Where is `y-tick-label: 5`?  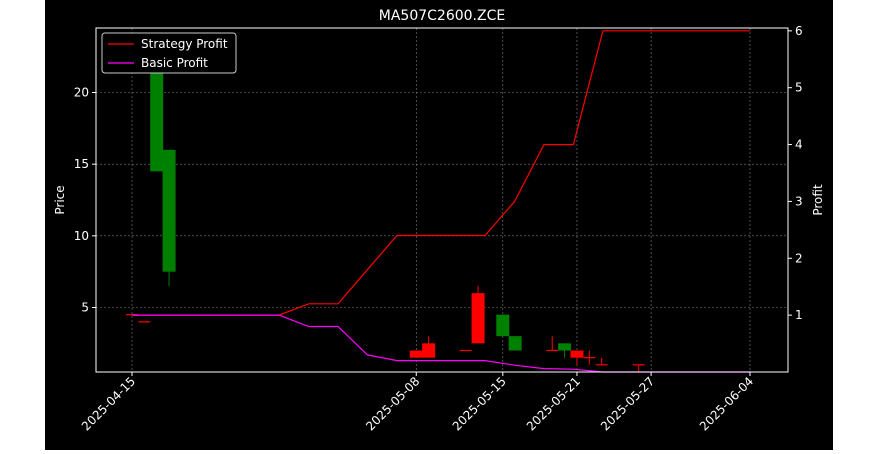 y-tick-label: 5 is located at coordinates (85, 308).